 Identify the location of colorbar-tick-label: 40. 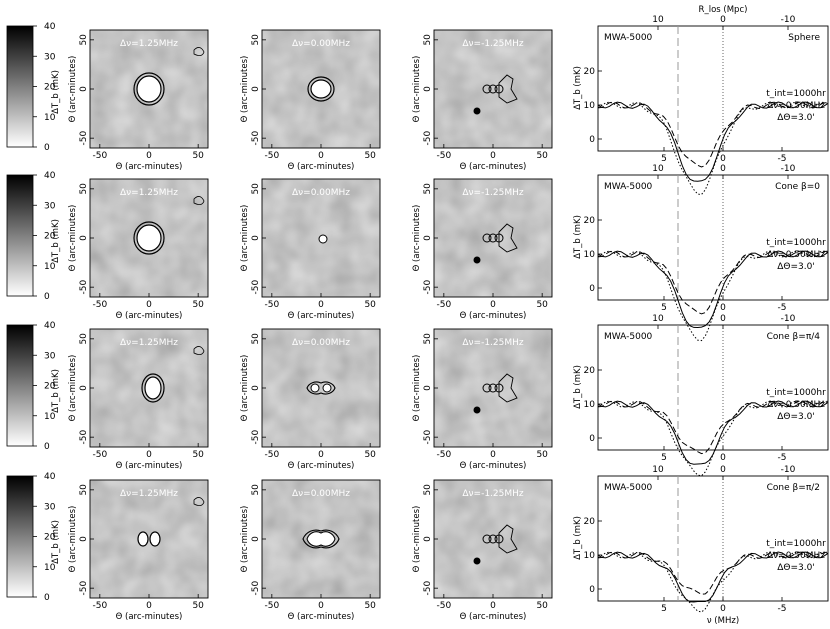
(50, 326).